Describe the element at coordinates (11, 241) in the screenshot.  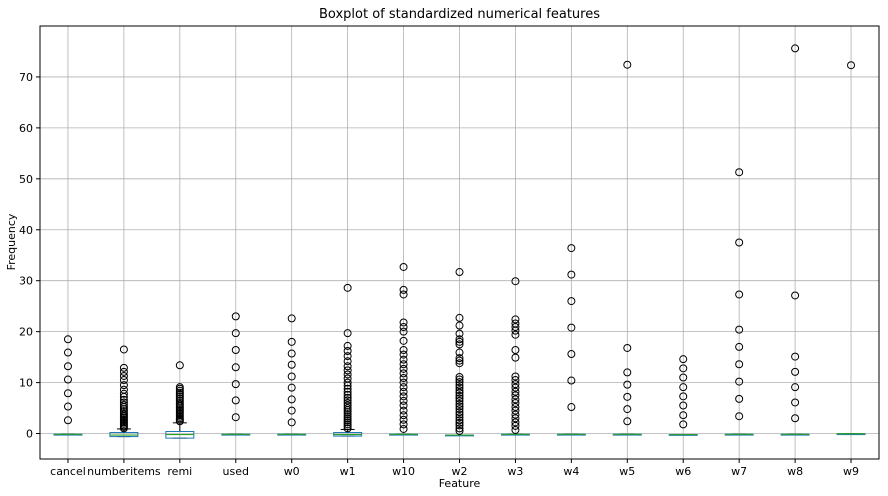
I see `y-axis-label: Frequency` at that location.